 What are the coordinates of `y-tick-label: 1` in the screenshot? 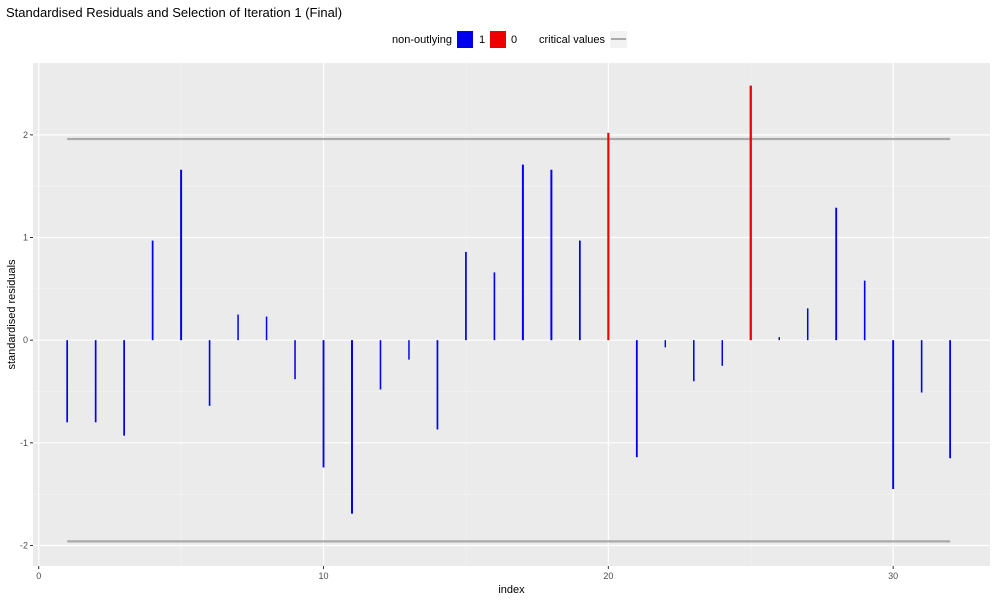 It's located at (25, 238).